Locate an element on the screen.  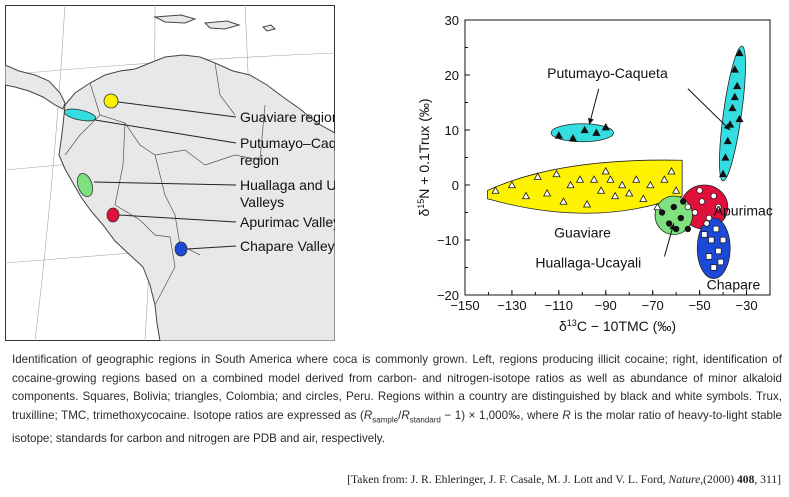
map-label-0-line-0: Guaviare region is located at coordinates (287, 117).